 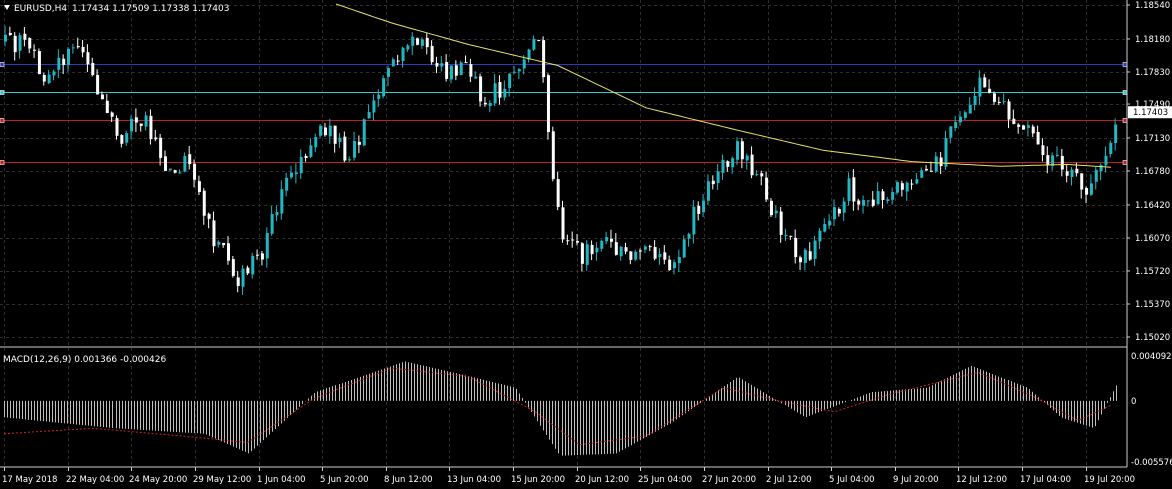 What do you see at coordinates (1109, 480) in the screenshot?
I see `time-tick-label: 19 Jul 20:00` at bounding box center [1109, 480].